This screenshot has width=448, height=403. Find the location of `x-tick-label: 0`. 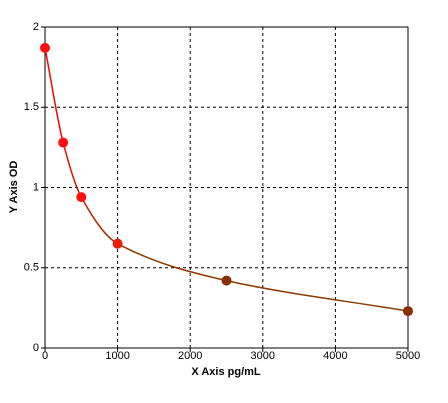

x-tick-label: 0 is located at coordinates (45, 356).